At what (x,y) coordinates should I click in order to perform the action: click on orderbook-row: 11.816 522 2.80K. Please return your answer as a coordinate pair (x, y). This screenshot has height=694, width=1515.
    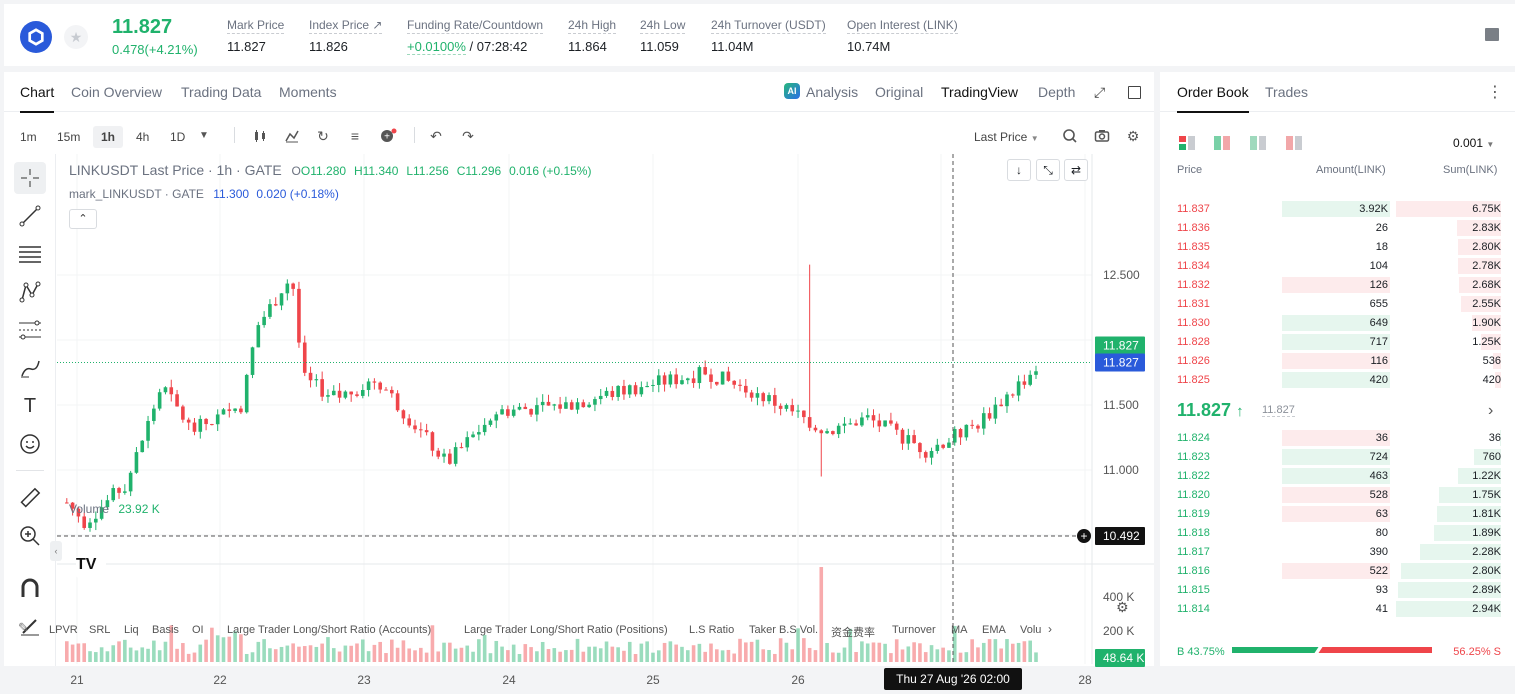
    Looking at the image, I should click on (1337, 571).